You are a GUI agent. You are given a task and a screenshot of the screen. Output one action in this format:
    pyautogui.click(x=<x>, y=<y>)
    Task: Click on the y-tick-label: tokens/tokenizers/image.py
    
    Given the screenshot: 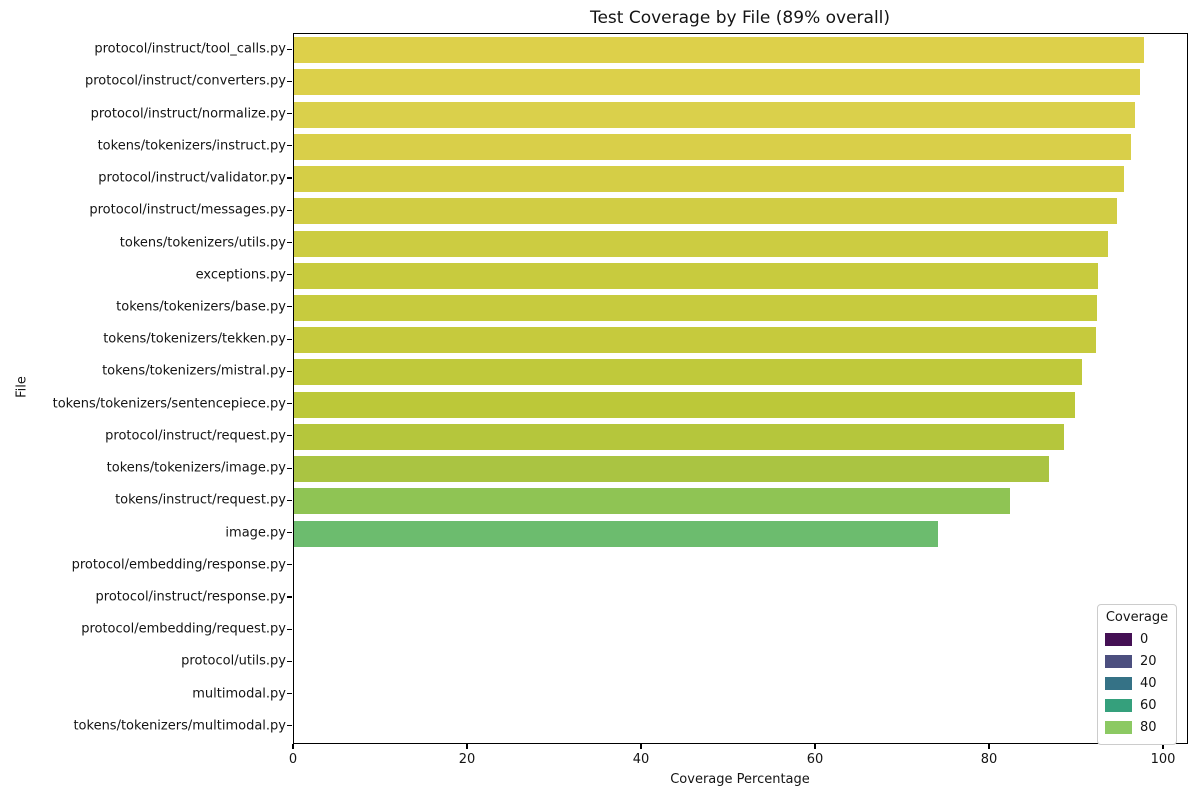 What is the action you would take?
    pyautogui.click(x=196, y=468)
    